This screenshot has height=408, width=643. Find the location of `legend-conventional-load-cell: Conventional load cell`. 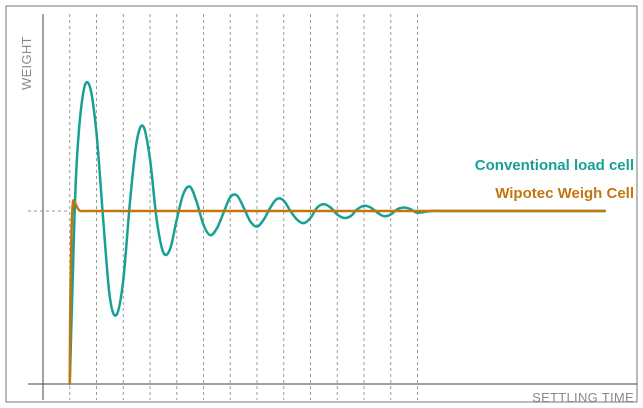

legend-conventional-load-cell: Conventional load cell is located at coordinates (554, 165).